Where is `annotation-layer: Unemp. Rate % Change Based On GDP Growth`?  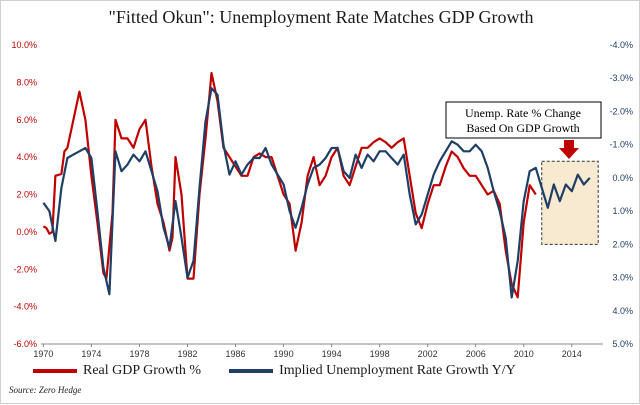 annotation-layer: Unemp. Rate % Change Based On GDP Growth is located at coordinates (523, 130).